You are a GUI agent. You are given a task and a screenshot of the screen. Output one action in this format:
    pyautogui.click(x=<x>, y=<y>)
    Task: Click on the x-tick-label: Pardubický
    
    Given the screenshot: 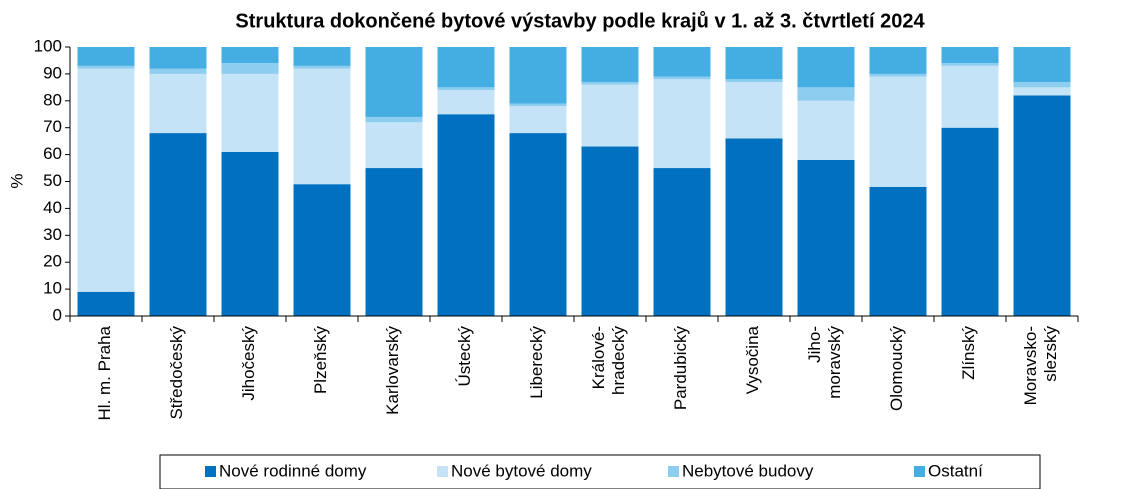 What is the action you would take?
    pyautogui.click(x=680, y=368)
    